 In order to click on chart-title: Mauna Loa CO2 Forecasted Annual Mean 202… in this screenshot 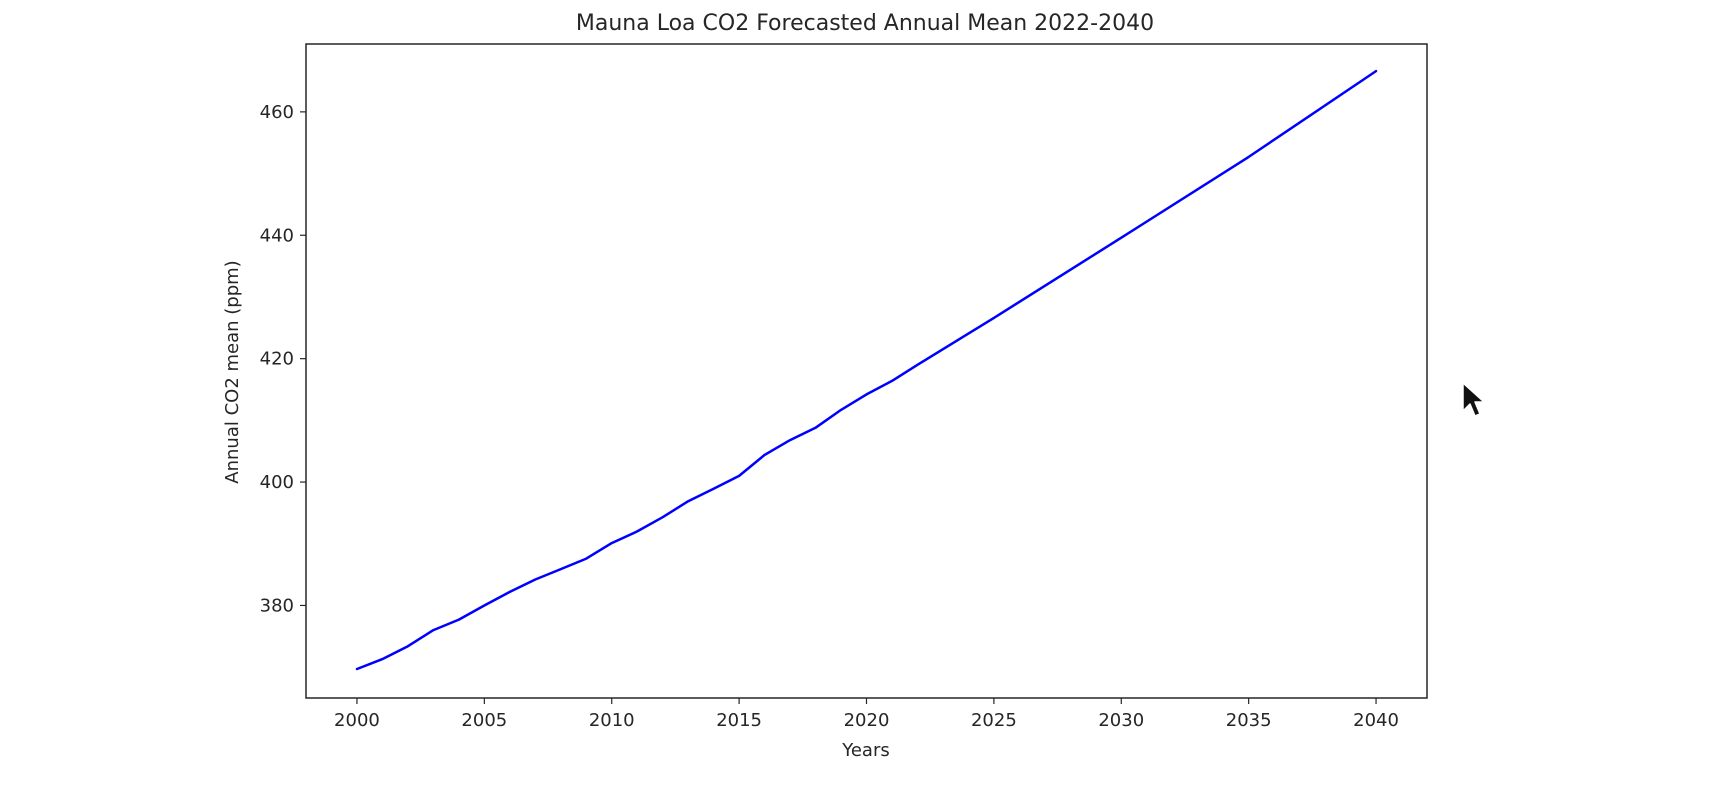, I will do `click(865, 23)`.